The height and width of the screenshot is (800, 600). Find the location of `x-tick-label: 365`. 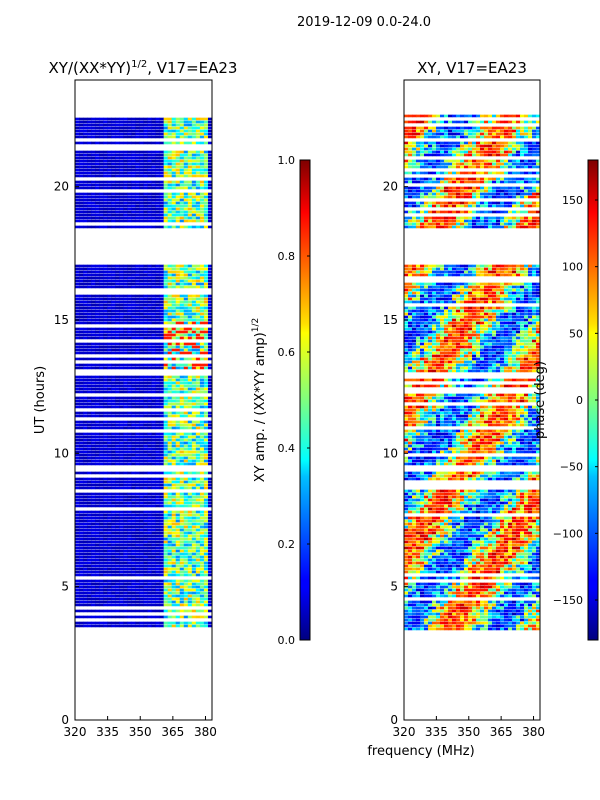

x-tick-label: 365 is located at coordinates (172, 732).